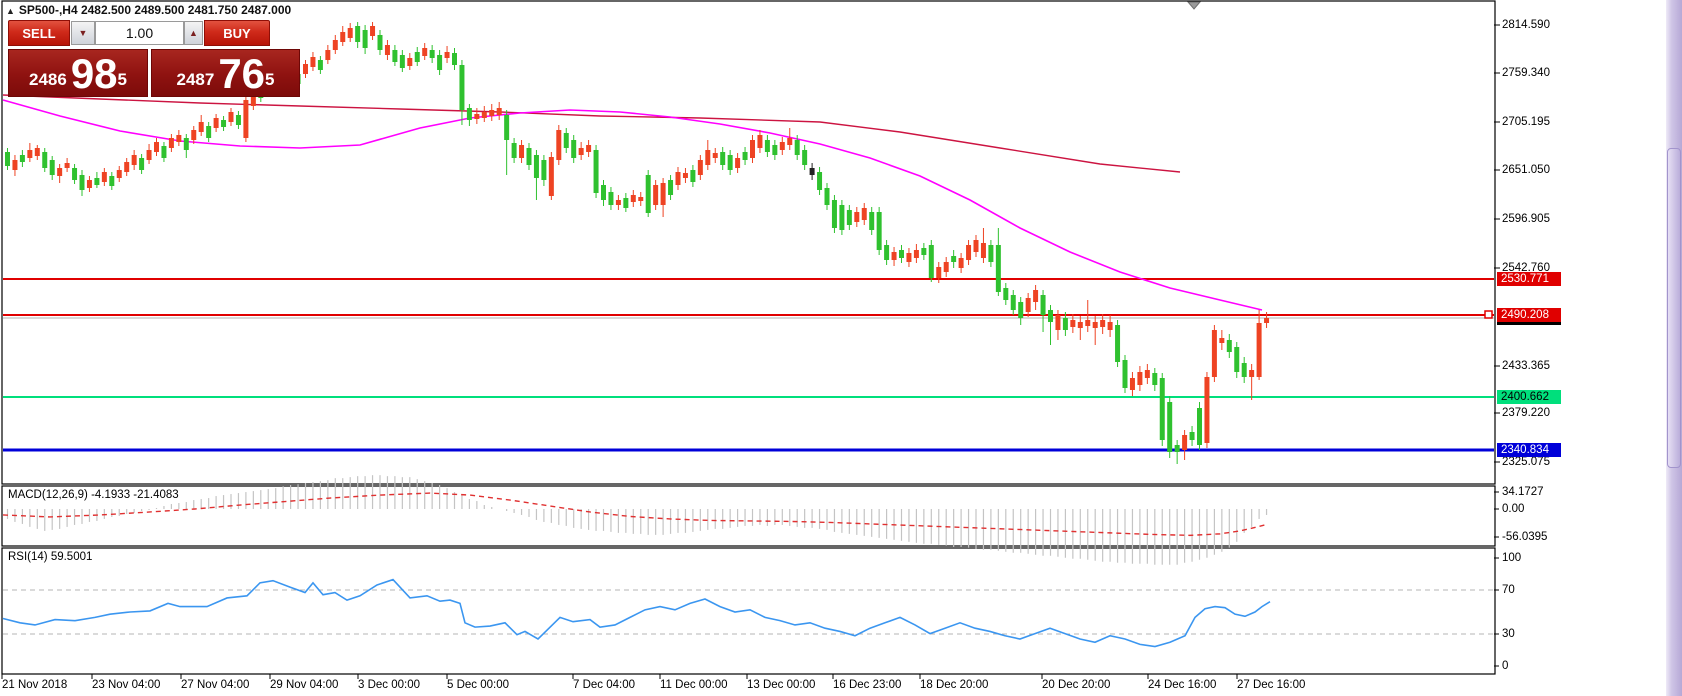  Describe the element at coordinates (122, 79) in the screenshot. I see `bid-price-fraction: 5` at that location.